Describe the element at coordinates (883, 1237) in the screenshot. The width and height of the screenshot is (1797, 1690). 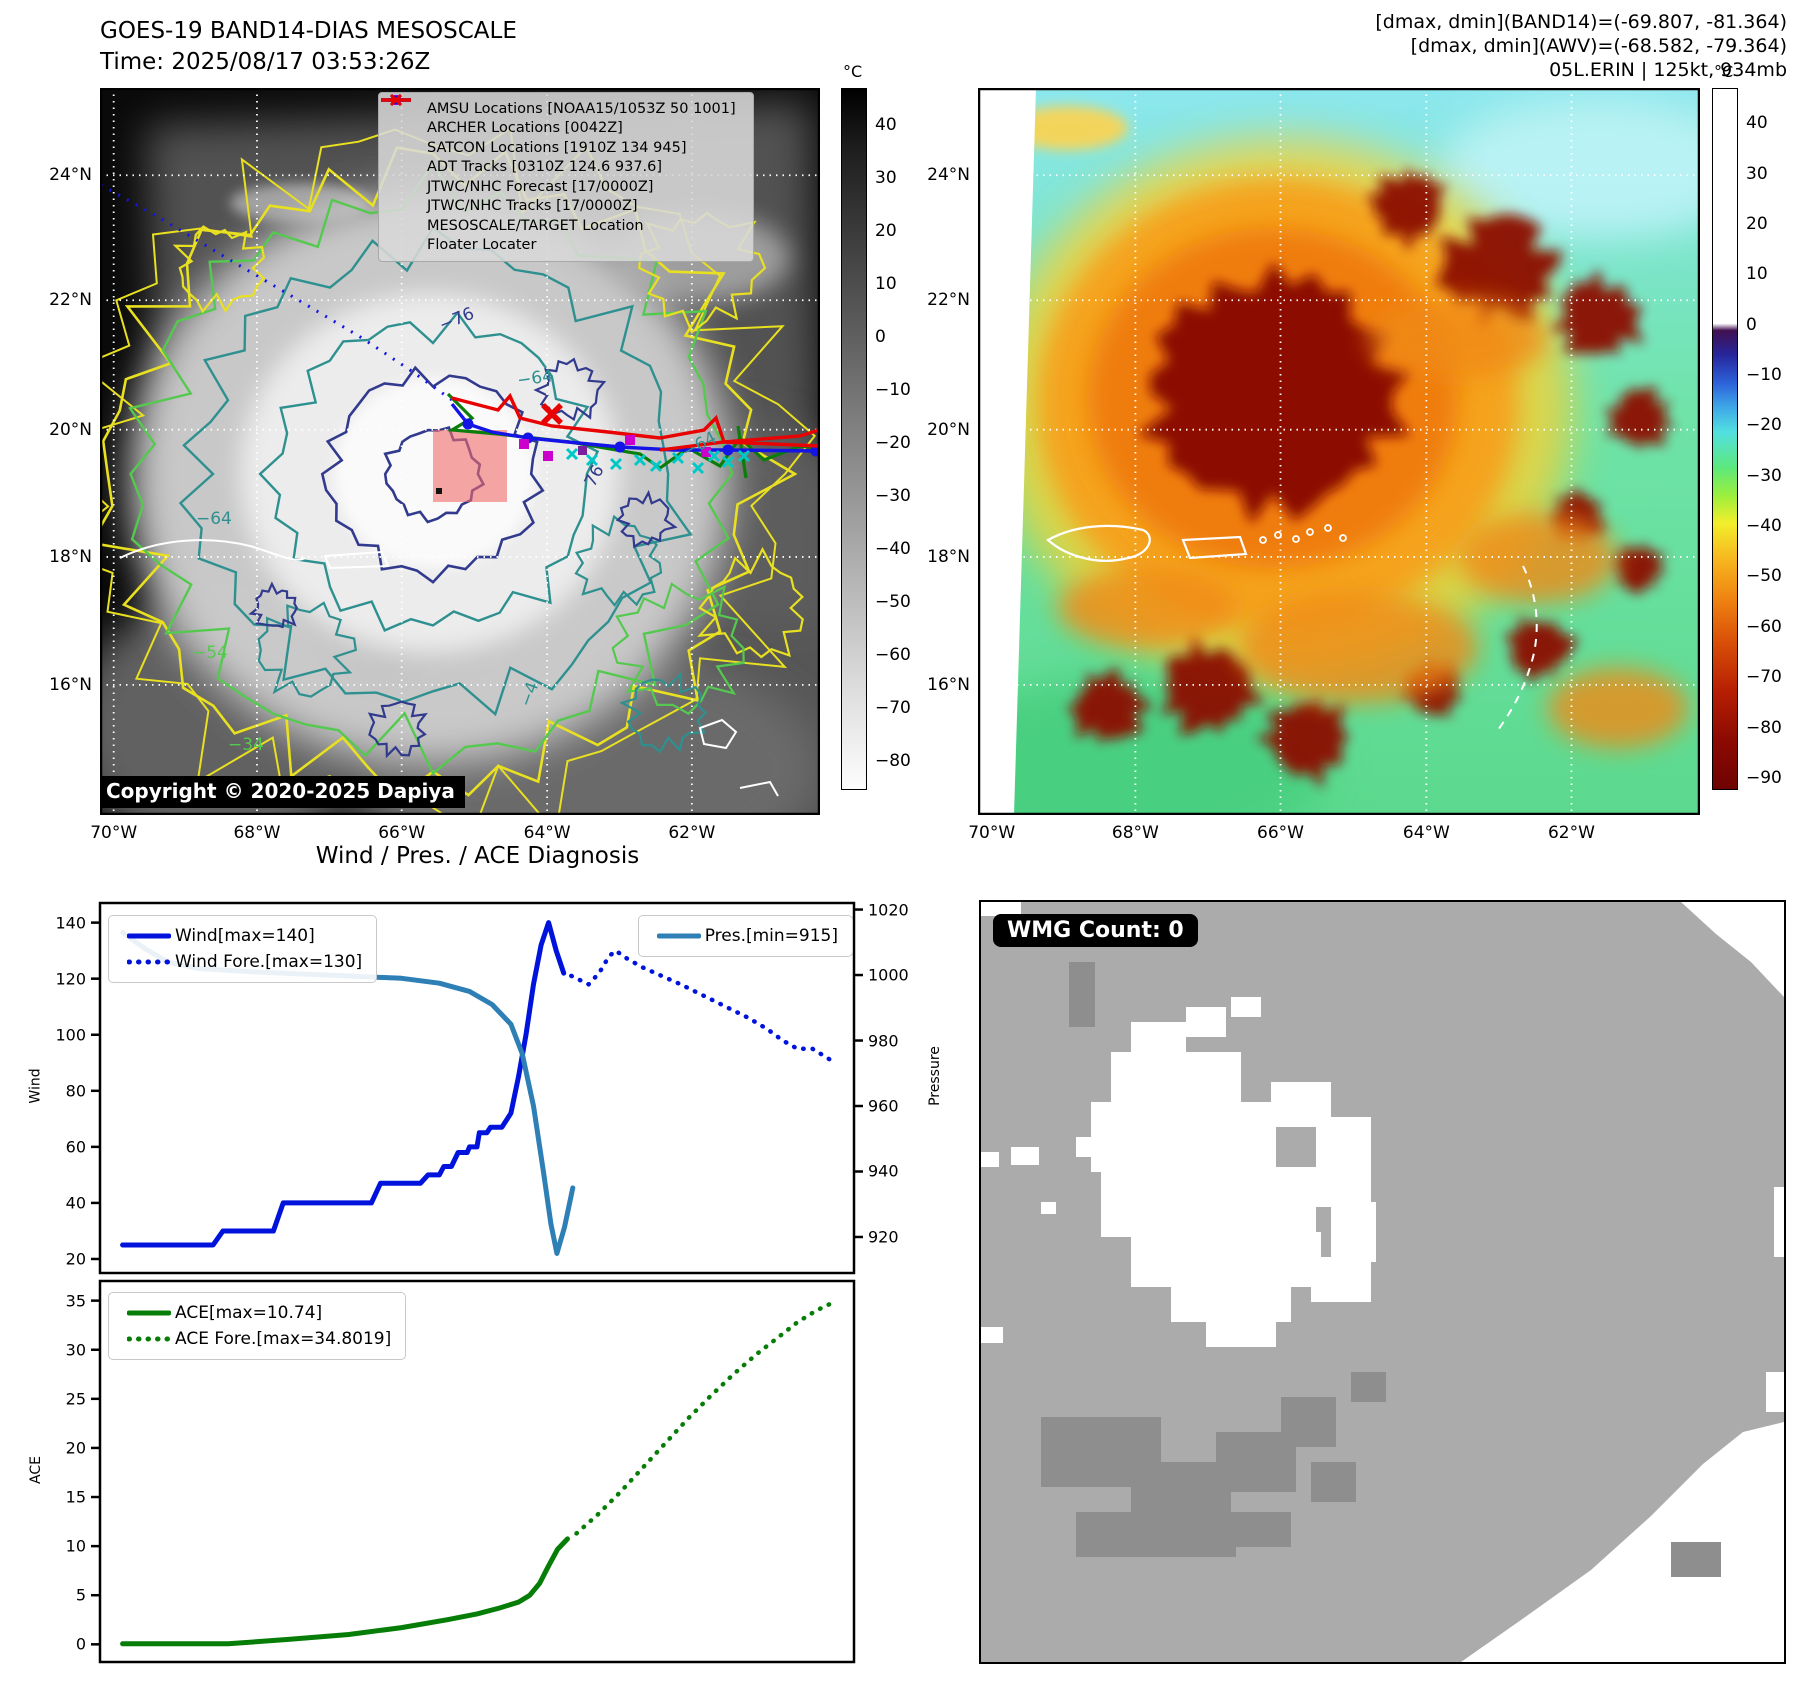
I see `y2-tick-label: 920` at that location.